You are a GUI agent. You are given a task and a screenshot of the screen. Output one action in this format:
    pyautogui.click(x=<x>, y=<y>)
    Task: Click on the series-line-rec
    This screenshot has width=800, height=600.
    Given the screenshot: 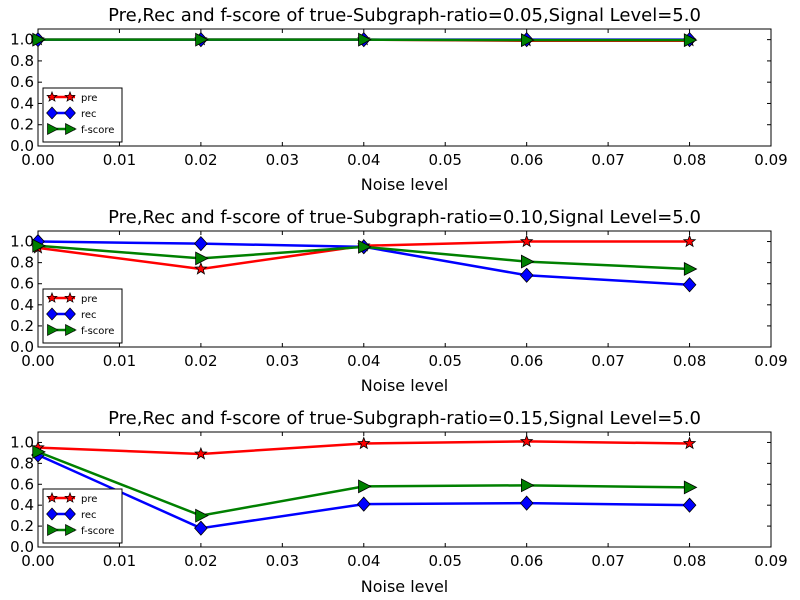 What is the action you would take?
    pyautogui.click(x=363, y=491)
    